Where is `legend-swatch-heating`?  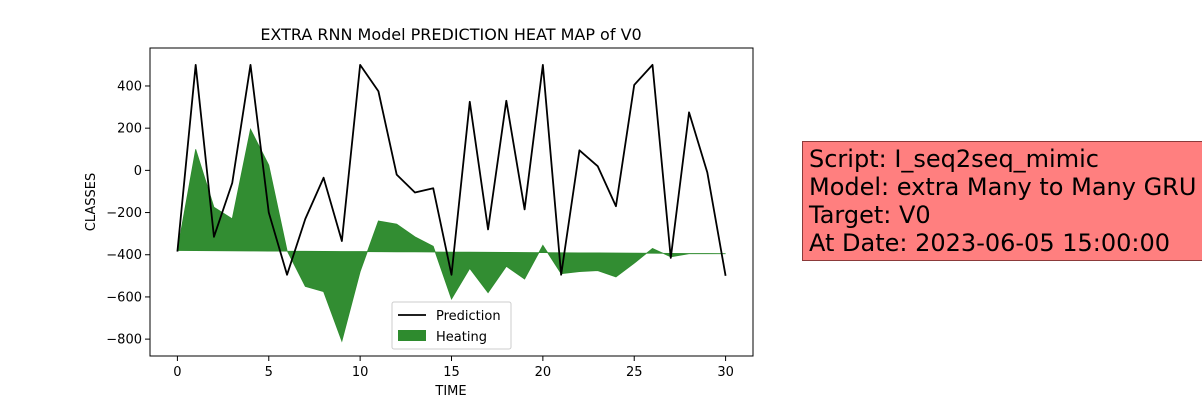 legend-swatch-heating is located at coordinates (412, 335).